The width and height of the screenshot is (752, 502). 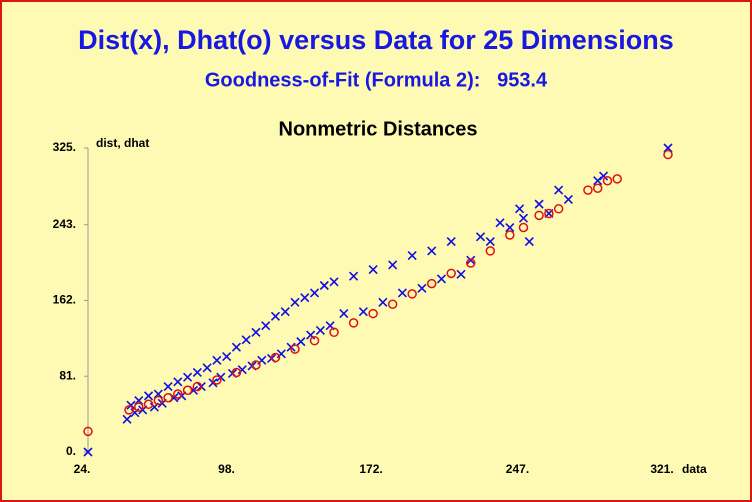 I want to click on y-tick-label: 325., so click(x=64, y=147).